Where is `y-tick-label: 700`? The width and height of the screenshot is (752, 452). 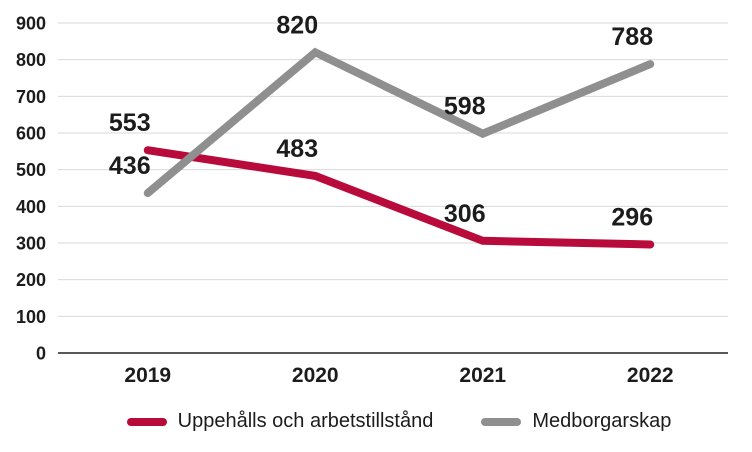 y-tick-label: 700 is located at coordinates (31, 97).